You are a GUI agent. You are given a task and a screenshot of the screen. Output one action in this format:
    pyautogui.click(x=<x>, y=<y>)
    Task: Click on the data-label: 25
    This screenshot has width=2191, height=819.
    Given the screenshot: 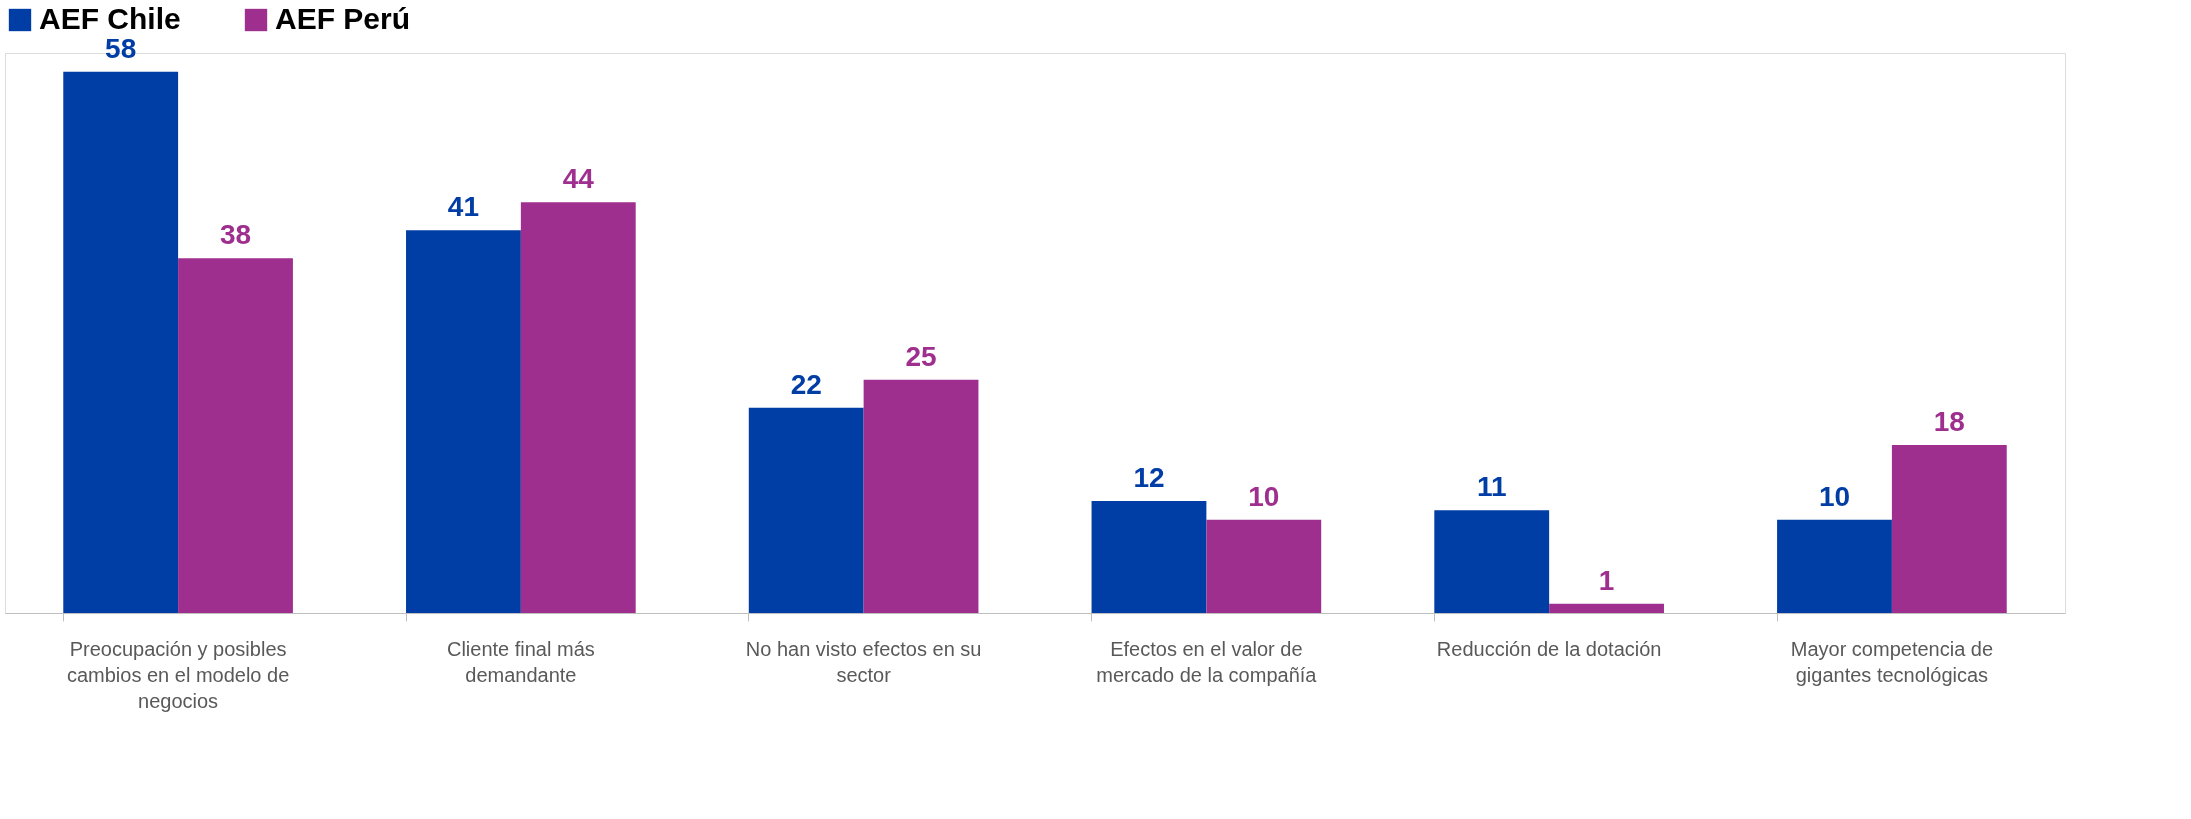 What is the action you would take?
    pyautogui.click(x=921, y=356)
    